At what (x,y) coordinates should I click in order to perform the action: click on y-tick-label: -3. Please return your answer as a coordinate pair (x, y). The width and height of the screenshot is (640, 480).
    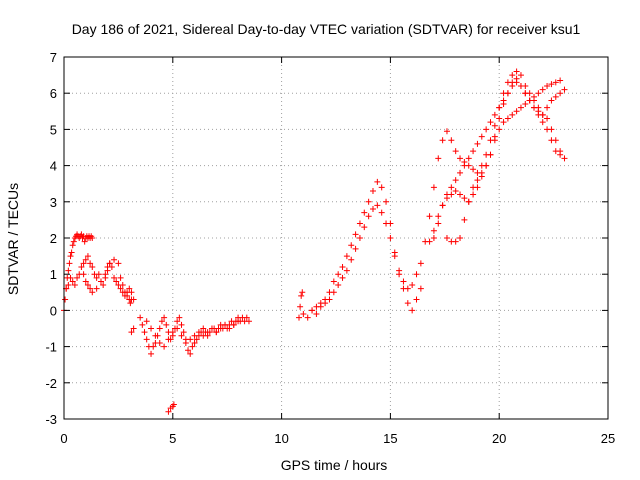
    Looking at the image, I should click on (51, 419).